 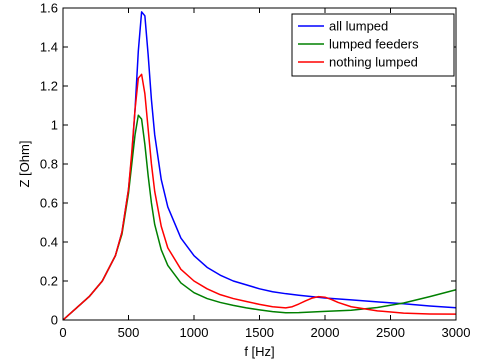 I want to click on y-tick-label: 0.6, so click(x=49, y=203).